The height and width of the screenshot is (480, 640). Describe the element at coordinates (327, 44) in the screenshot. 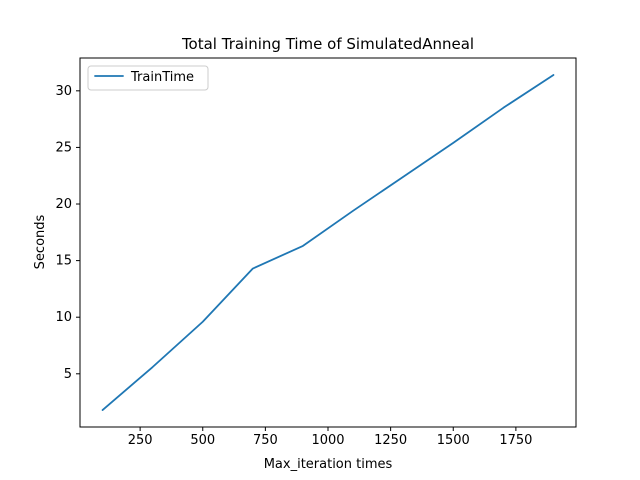

I see `chart-title: Total Training Time of SimulatedAnneal` at that location.